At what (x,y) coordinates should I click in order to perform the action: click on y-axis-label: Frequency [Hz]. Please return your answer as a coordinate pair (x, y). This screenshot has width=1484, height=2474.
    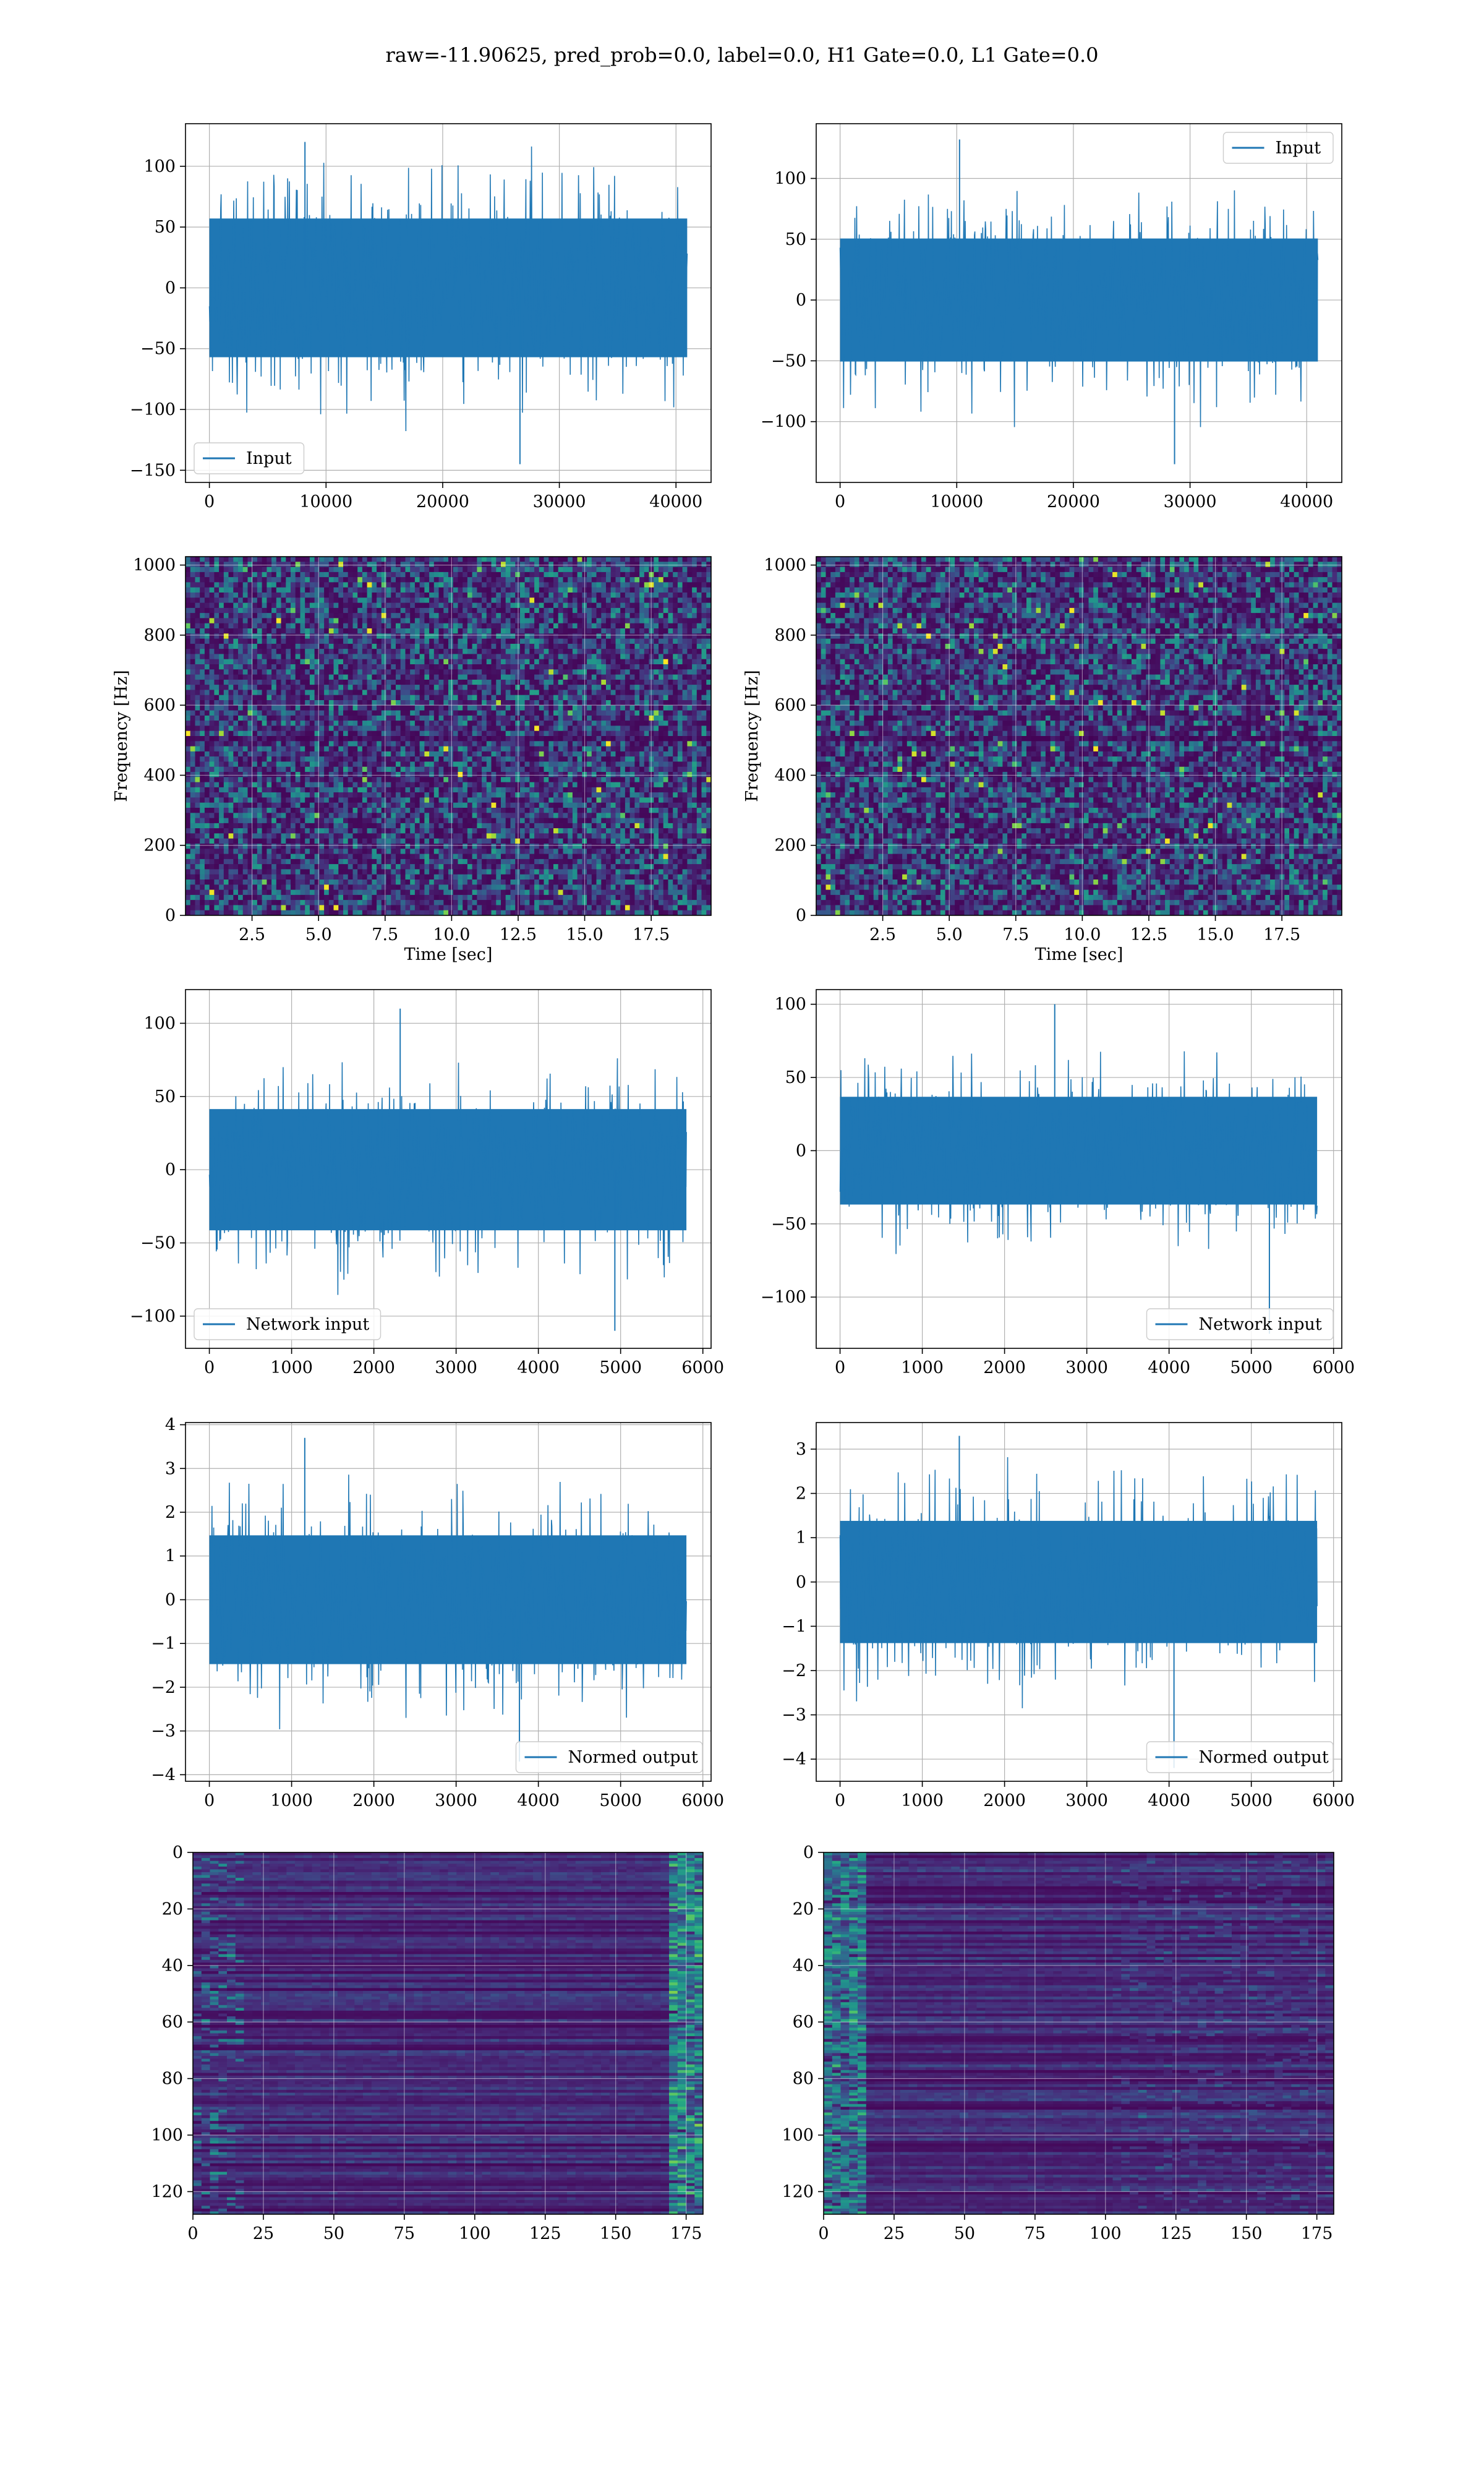
    Looking at the image, I should click on (121, 736).